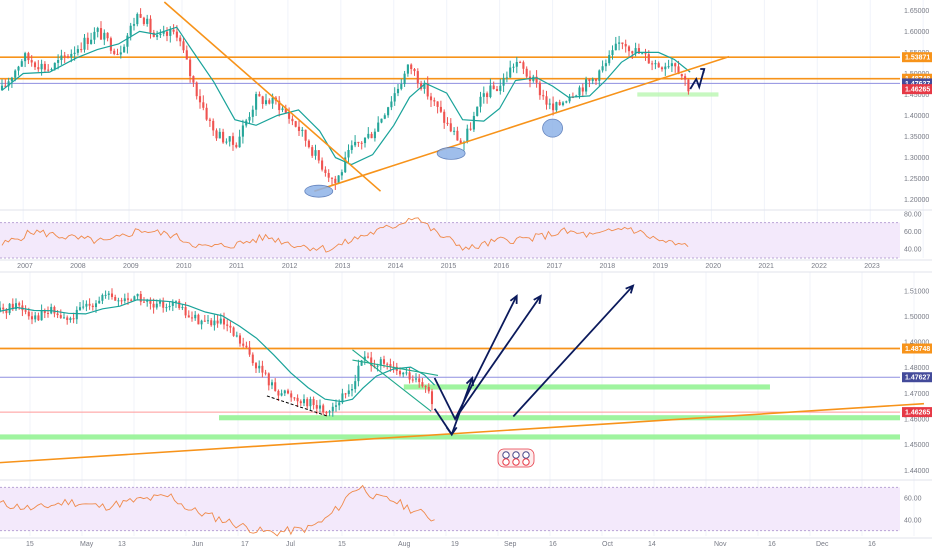  Describe the element at coordinates (451, 153) in the screenshot. I see `highlighted-low-marker` at that location.